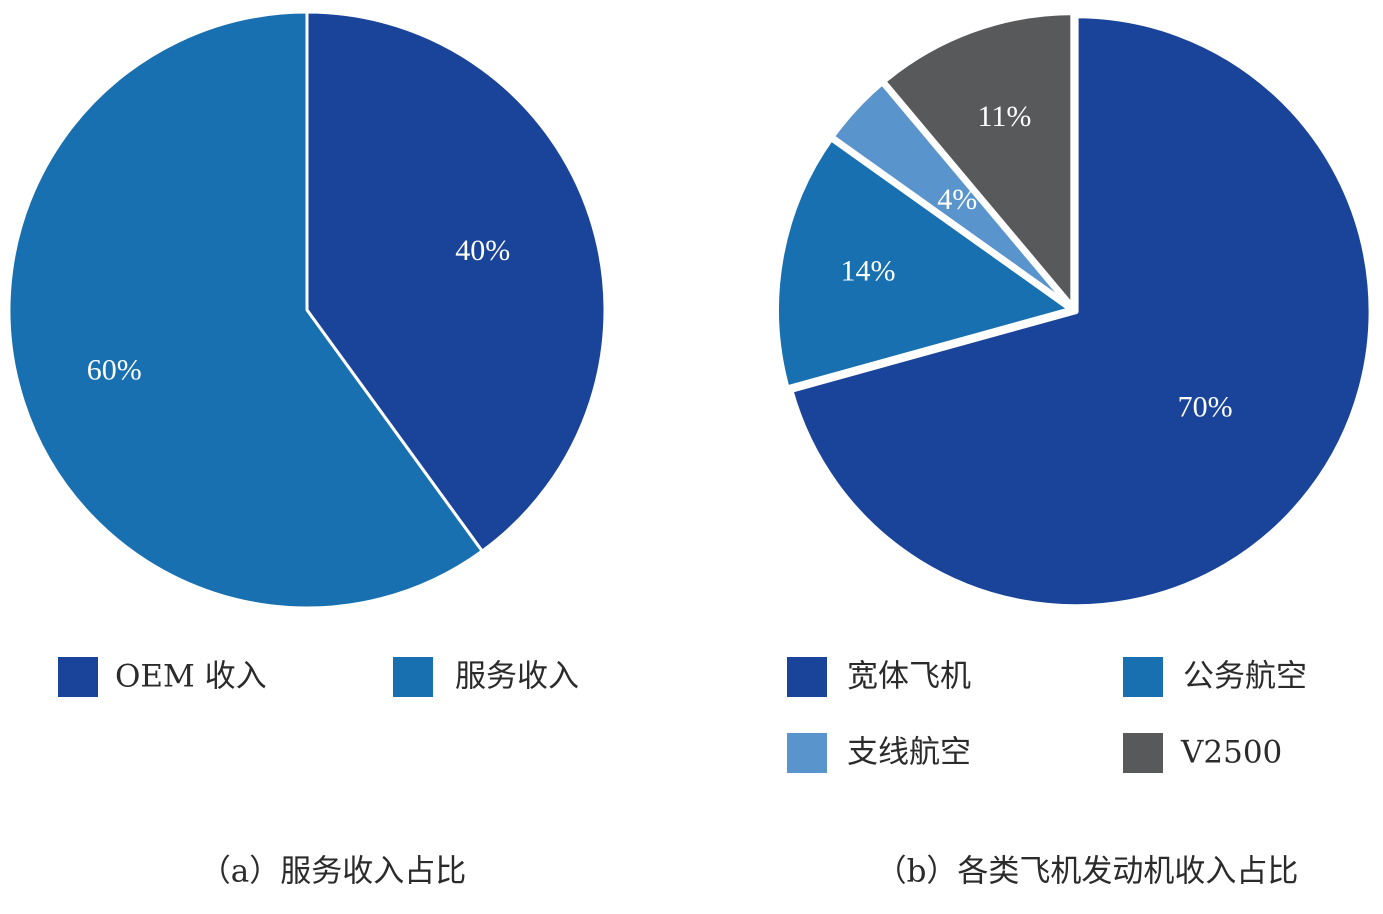  Describe the element at coordinates (1143, 677) in the screenshot. I see `legend-swatch-business-aviation` at that location.